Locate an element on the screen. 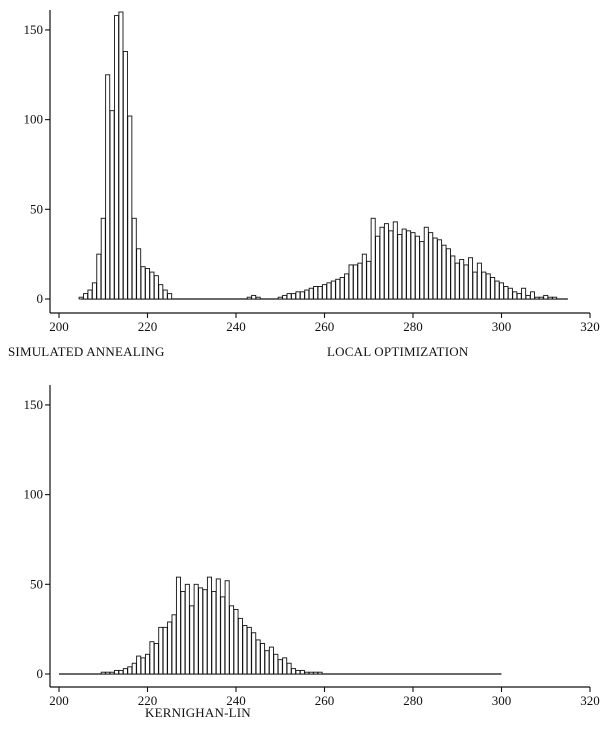  y-tick-label: 0 is located at coordinates (40, 298).